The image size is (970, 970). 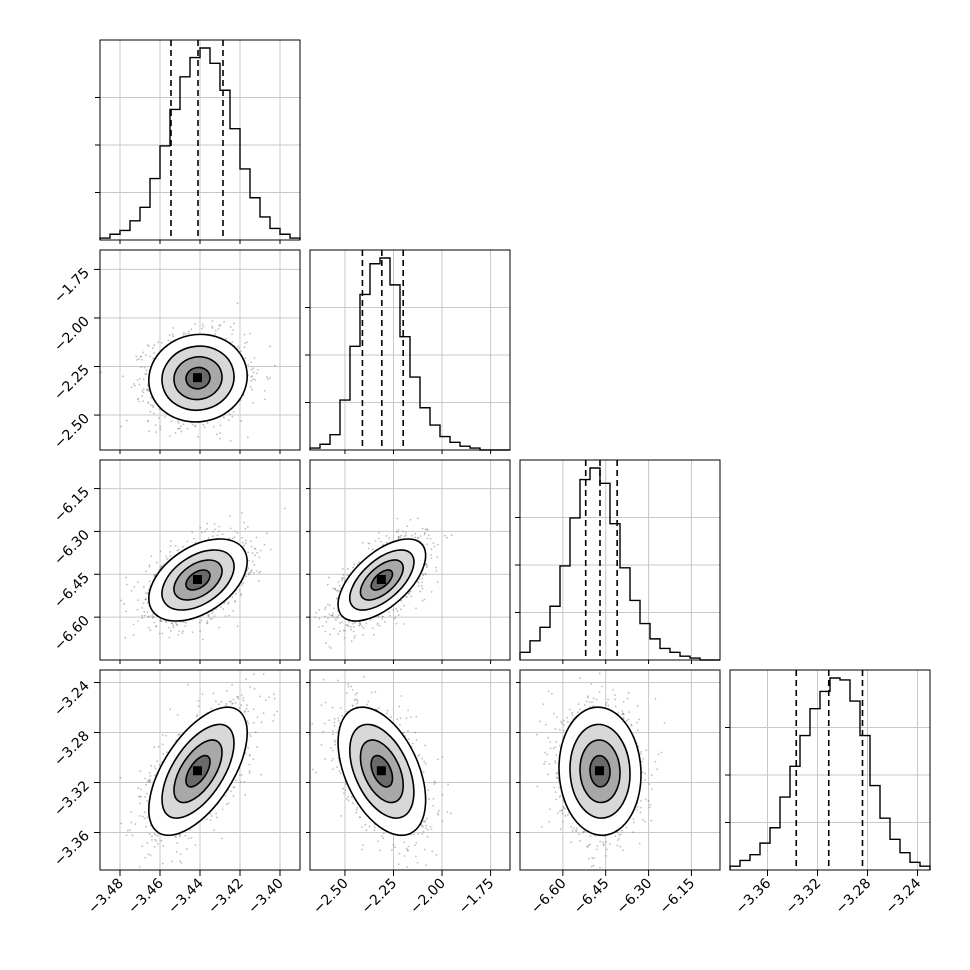 What do you see at coordinates (854, 897) in the screenshot?
I see `x-tick-label: −3.28` at bounding box center [854, 897].